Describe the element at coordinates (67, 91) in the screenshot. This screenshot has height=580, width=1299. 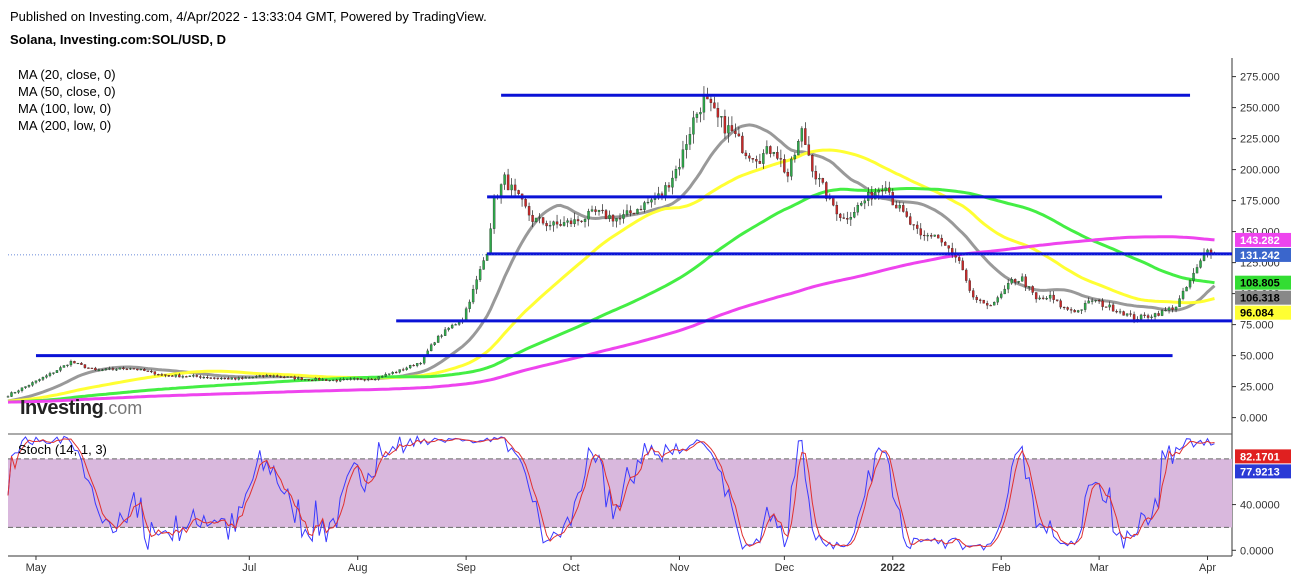
I see `legend-ma50: MA (50, close, 0)` at that location.